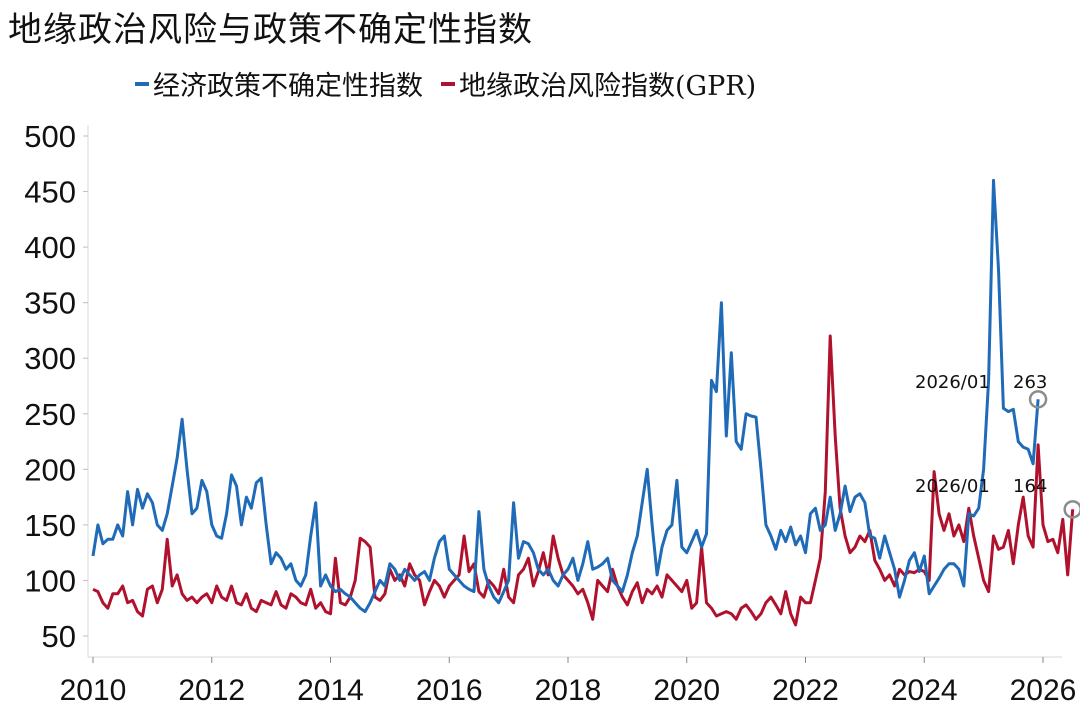 The image size is (1080, 706). Describe the element at coordinates (270, 30) in the screenshot. I see `chart-title: 地缘政治风险与政策不确定性指数` at that location.